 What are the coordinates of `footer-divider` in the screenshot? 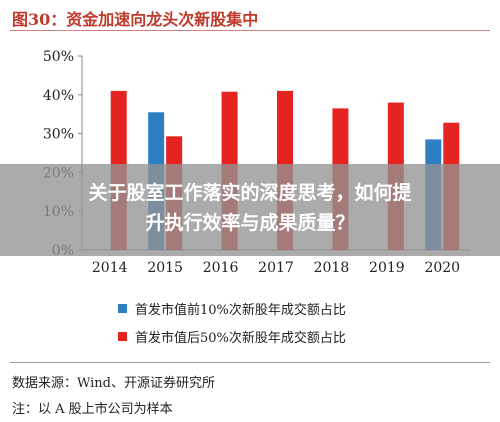 It's located at (250, 362).